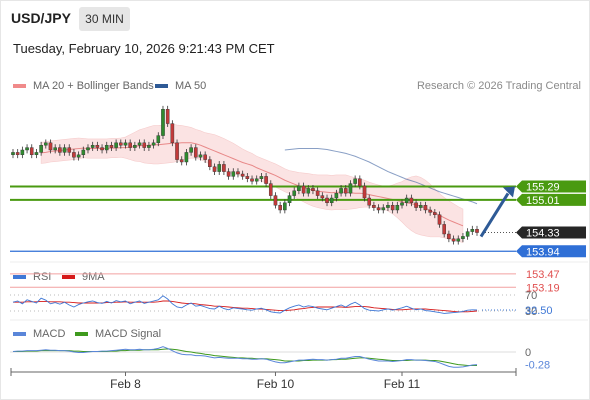 The height and width of the screenshot is (400, 590). Describe the element at coordinates (93, 86) in the screenshot. I see `bollinger-legend-label: MA 20 + Bollinger Bands` at that location.